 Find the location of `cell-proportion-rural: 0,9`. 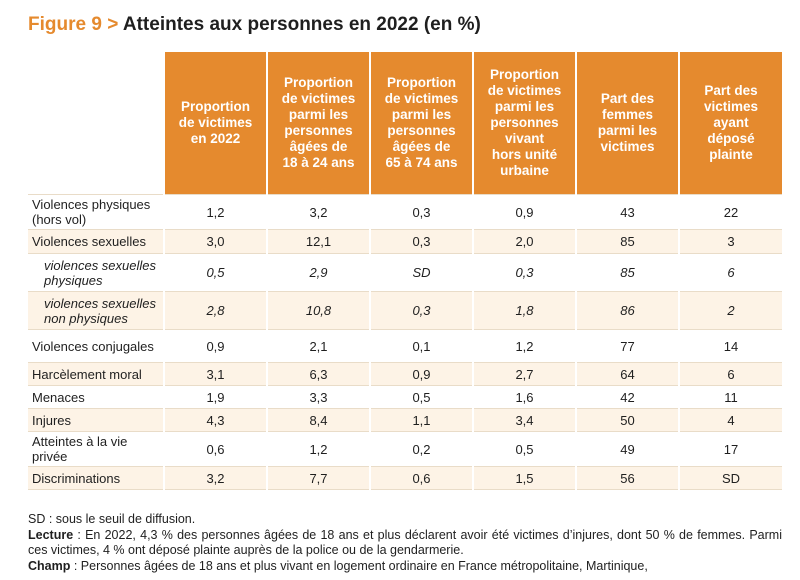

cell-proportion-rural: 0,9 is located at coordinates (524, 212).